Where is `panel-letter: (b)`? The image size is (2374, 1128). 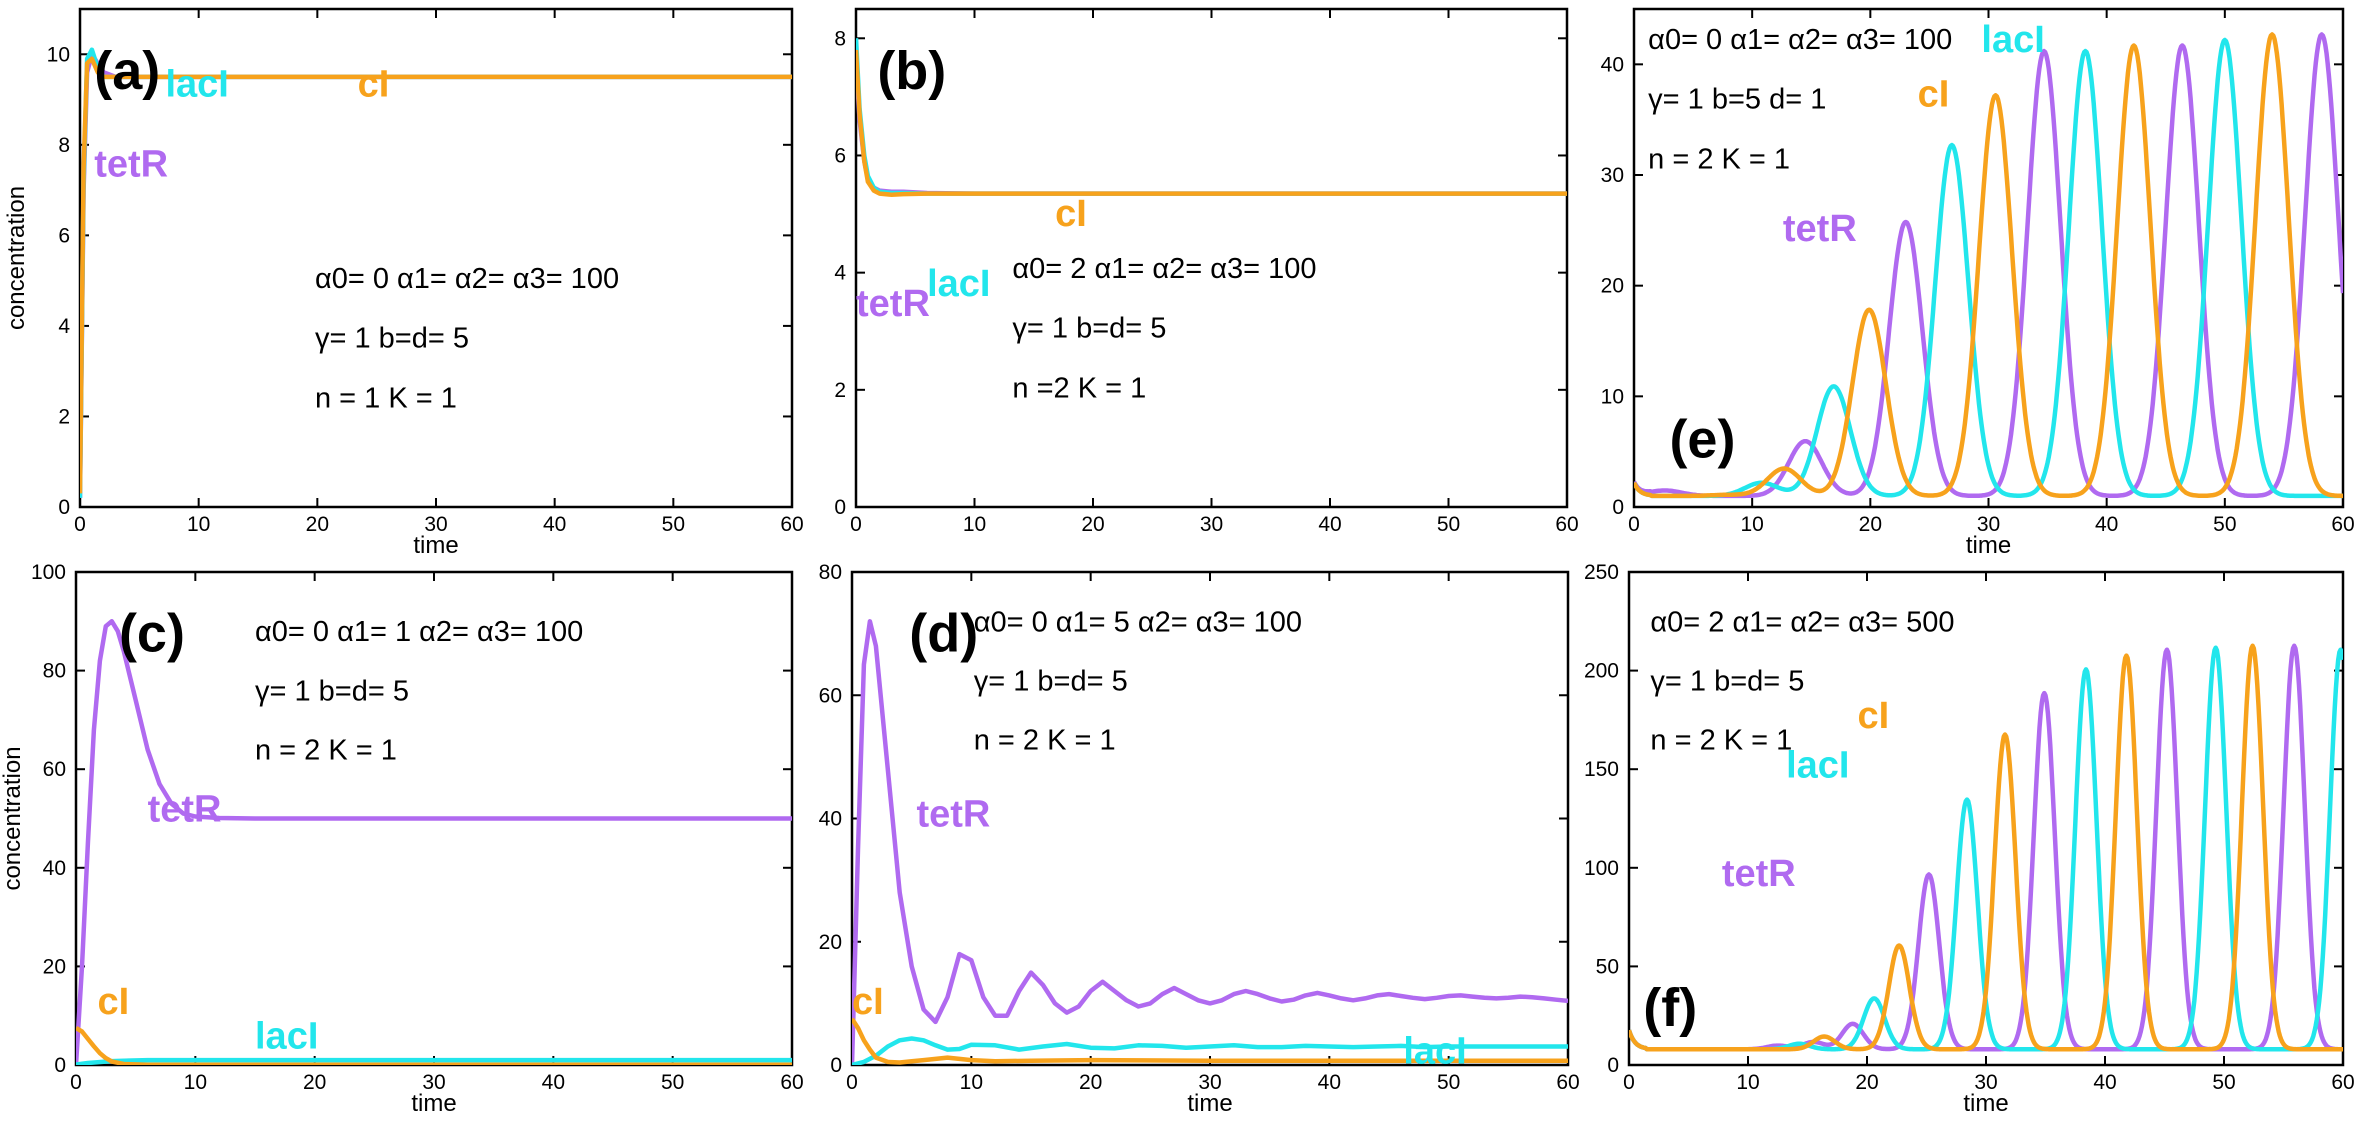
panel-letter: (b) is located at coordinates (911, 71).